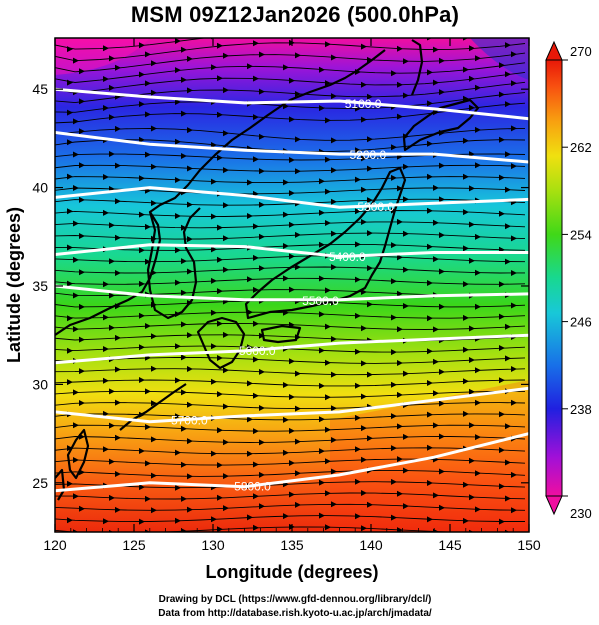  What do you see at coordinates (375, 207) in the screenshot?
I see `contour-label: 5300.0` at bounding box center [375, 207].